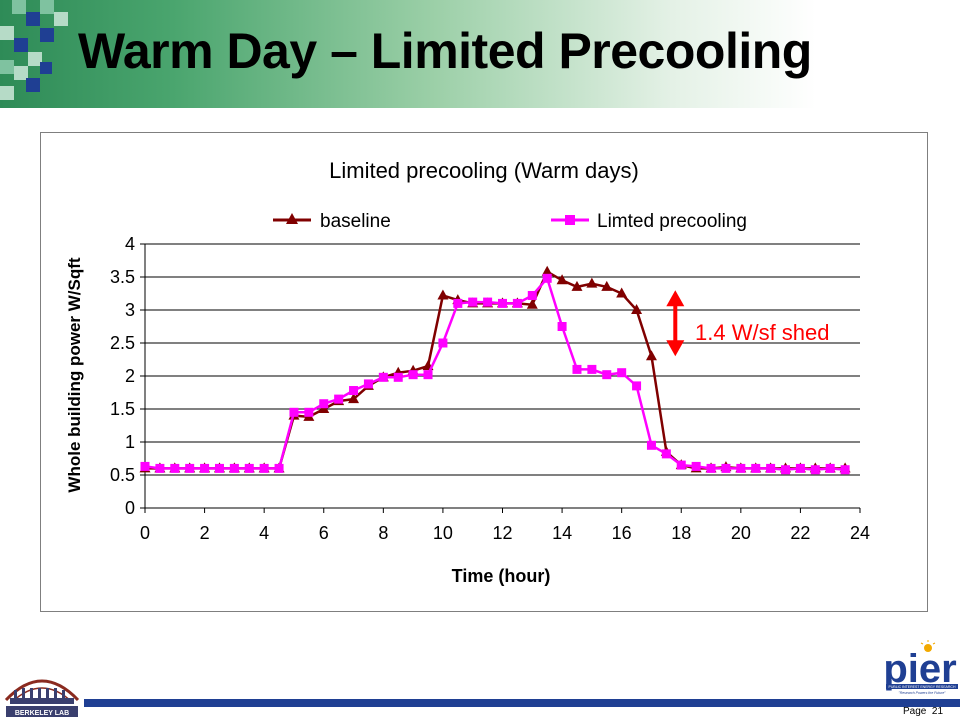 This screenshot has width=960, height=720. I want to click on page-number-value: 21, so click(937, 711).